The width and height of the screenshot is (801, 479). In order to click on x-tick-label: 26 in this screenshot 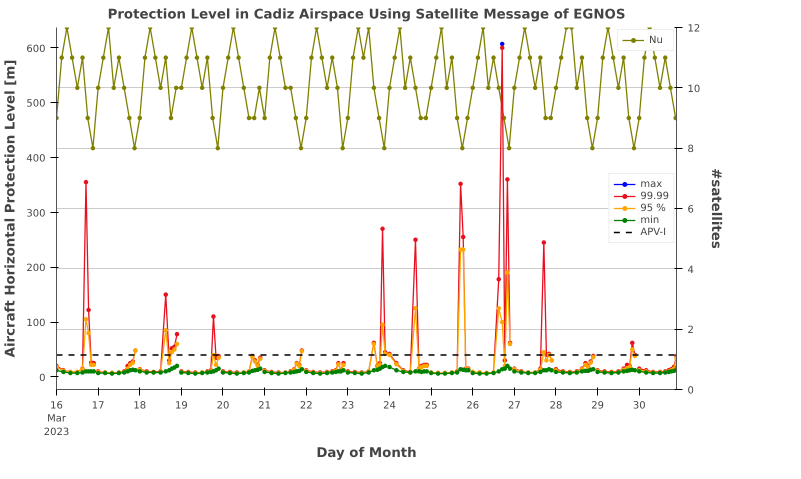, I will do `click(473, 406)`.